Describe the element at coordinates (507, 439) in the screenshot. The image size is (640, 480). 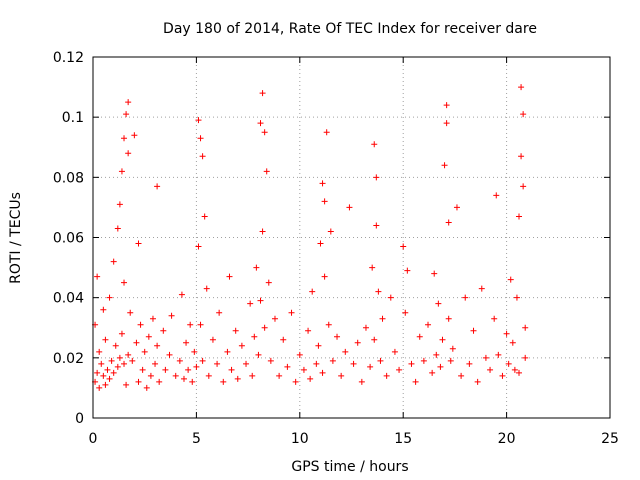
I see `x-tick-label: 20` at that location.